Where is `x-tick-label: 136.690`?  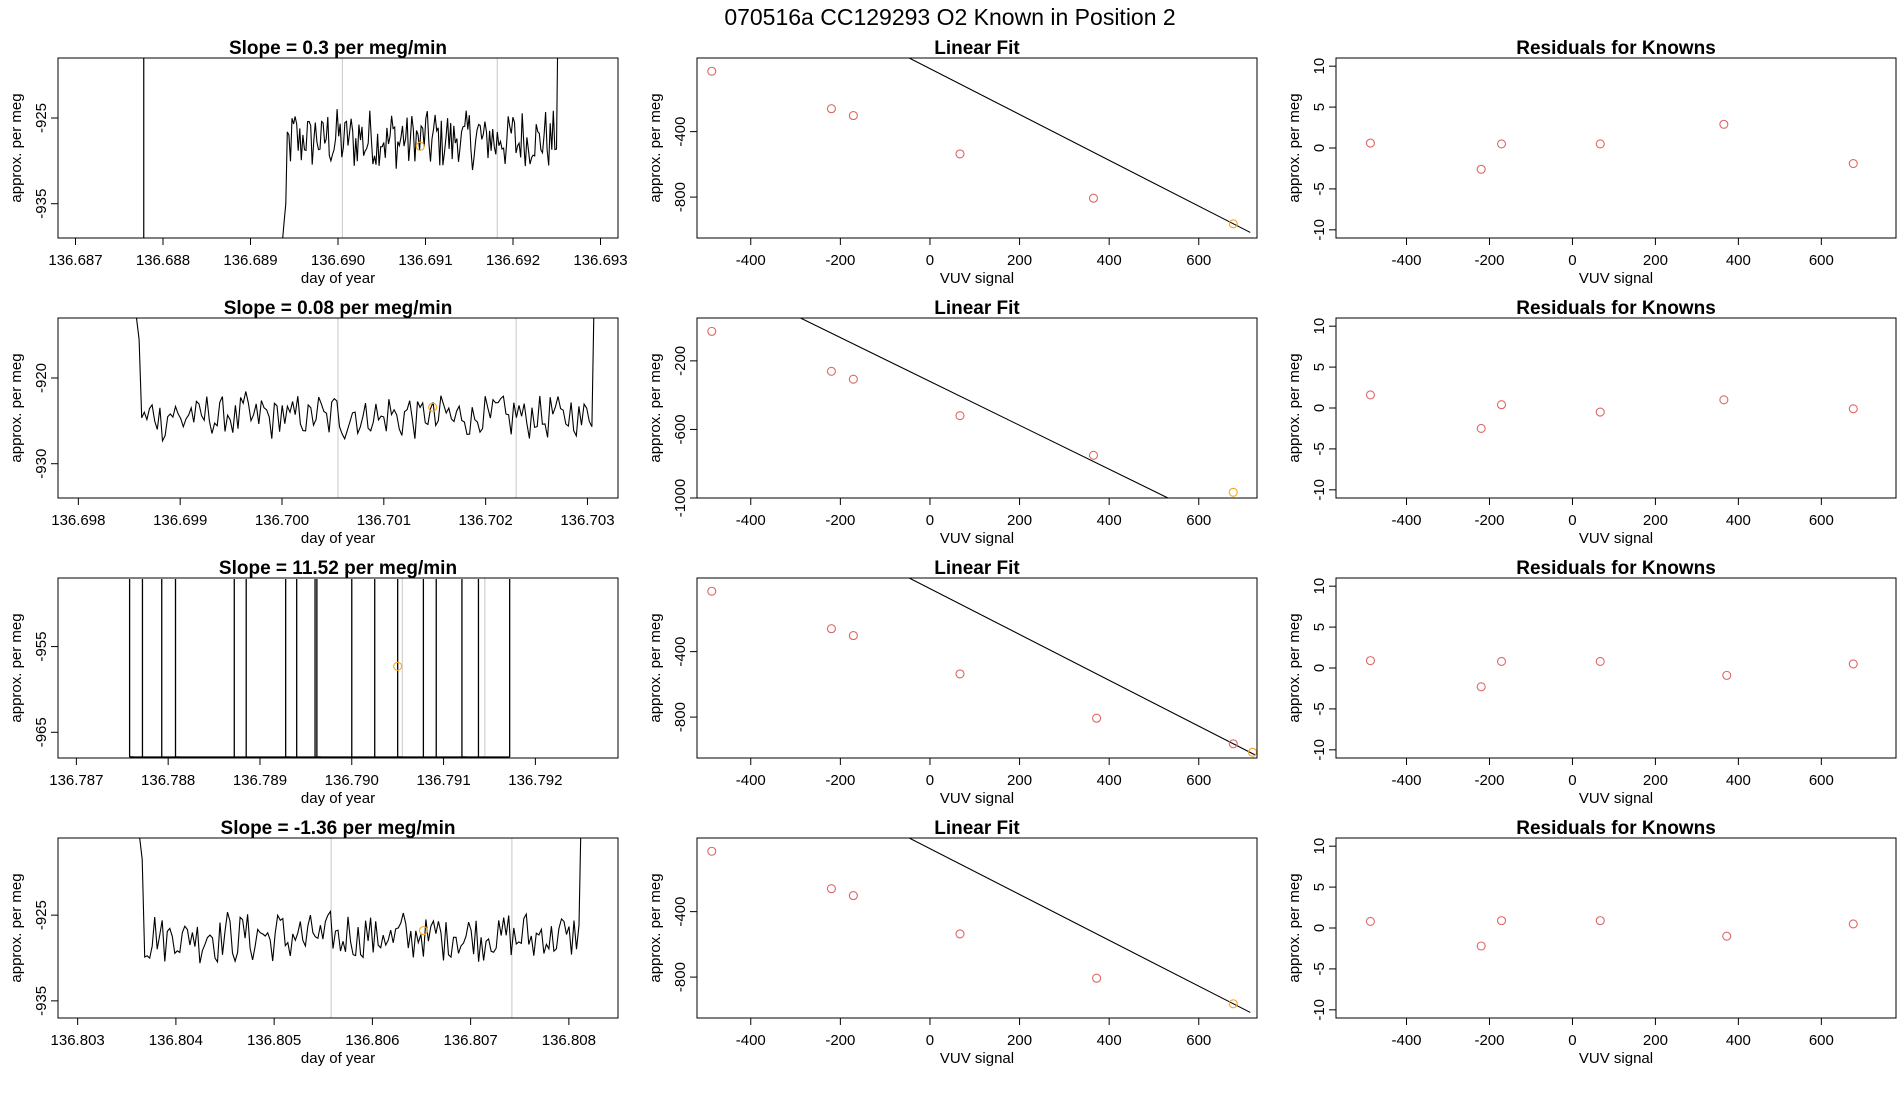
x-tick-label: 136.690 is located at coordinates (338, 260).